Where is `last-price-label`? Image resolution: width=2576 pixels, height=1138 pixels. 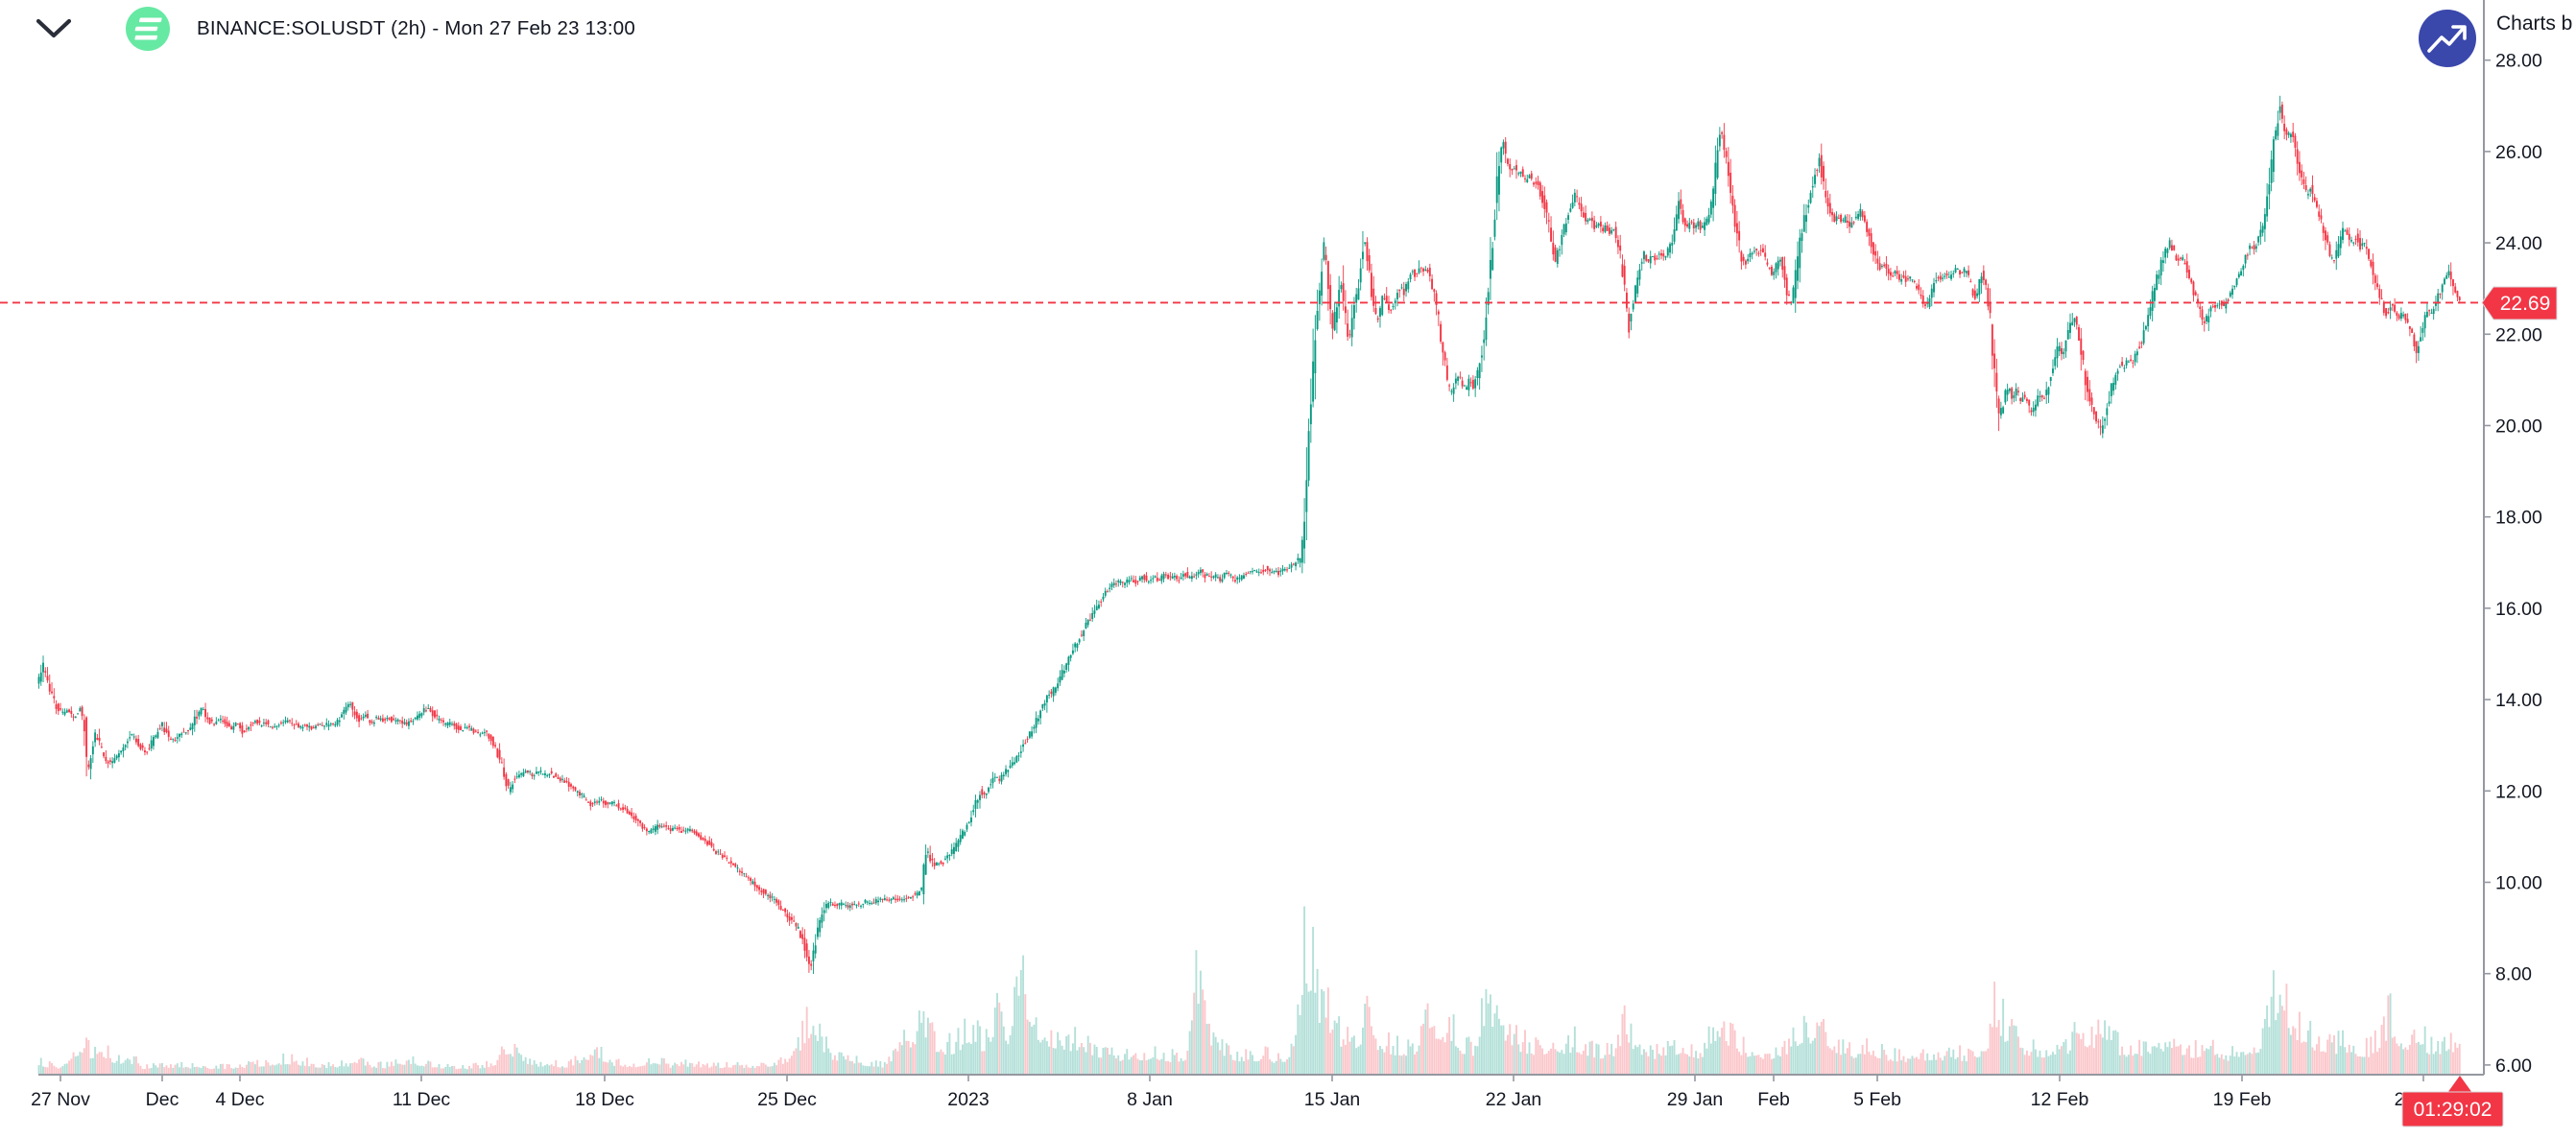 last-price-label is located at coordinates (2519, 303).